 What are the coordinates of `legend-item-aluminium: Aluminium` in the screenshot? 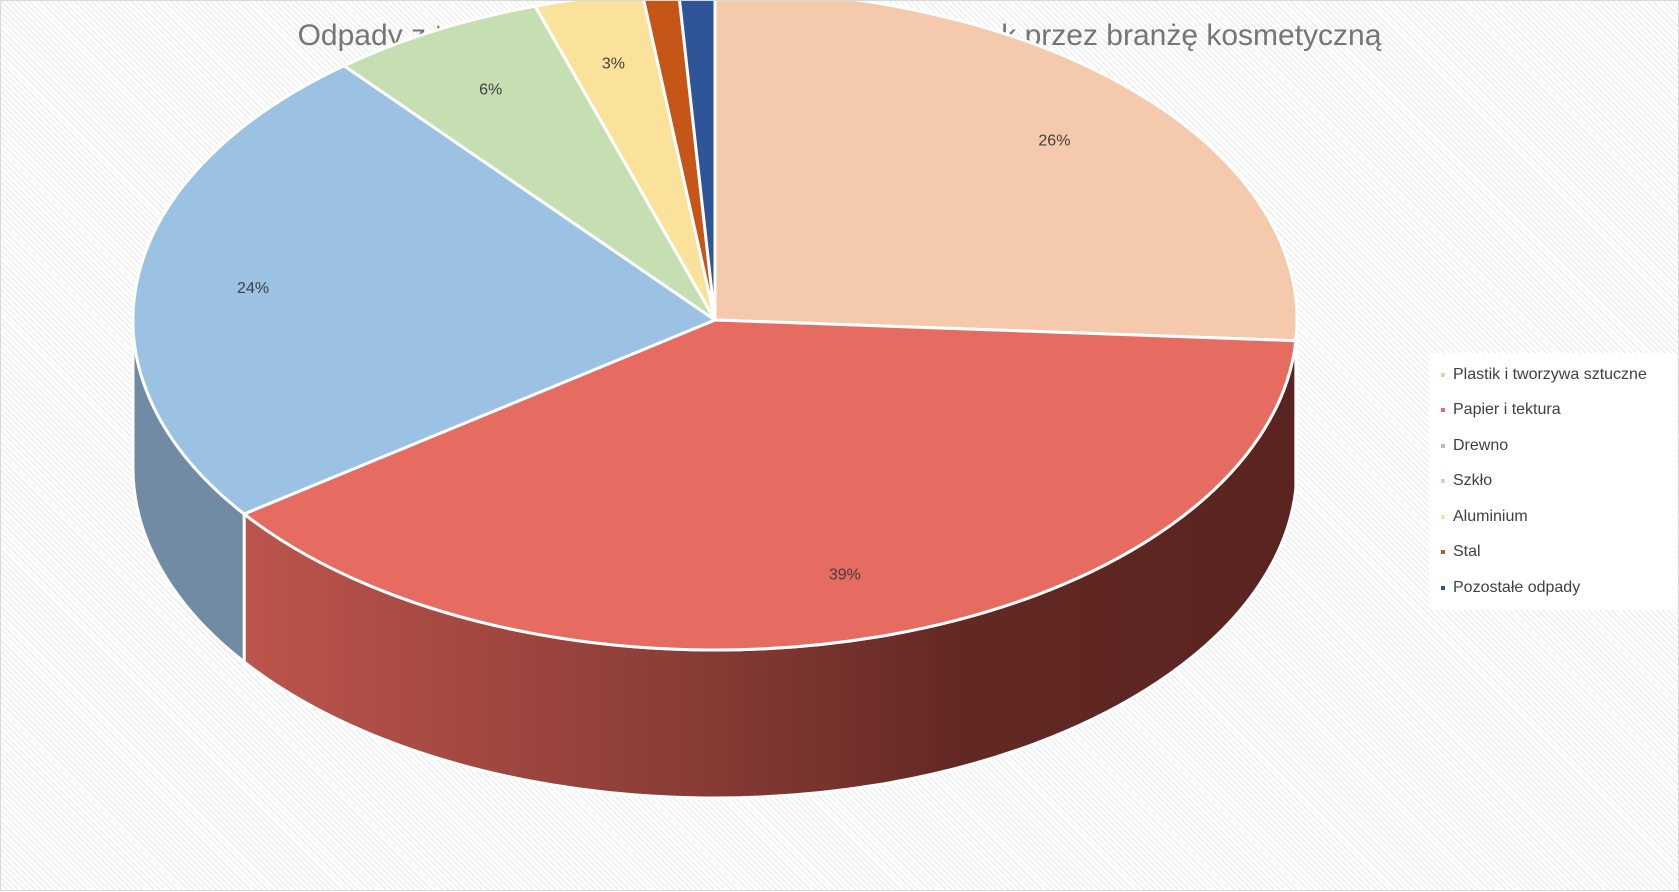 It's located at (1553, 517).